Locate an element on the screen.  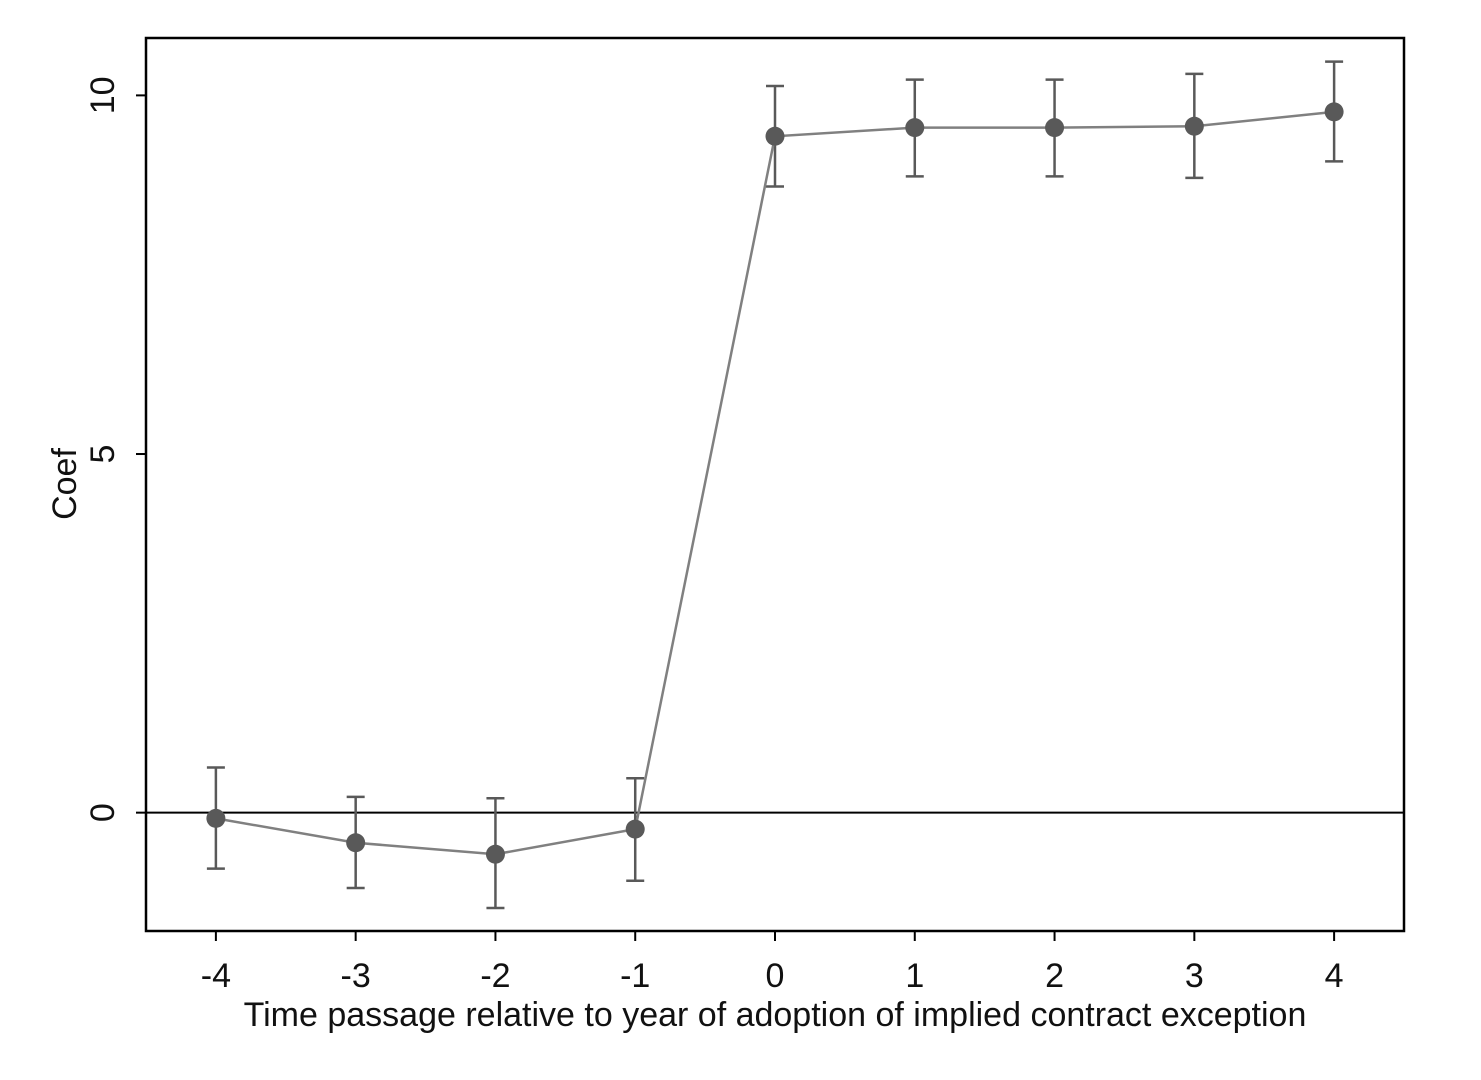
x-tick-label: 2 is located at coordinates (1054, 976).